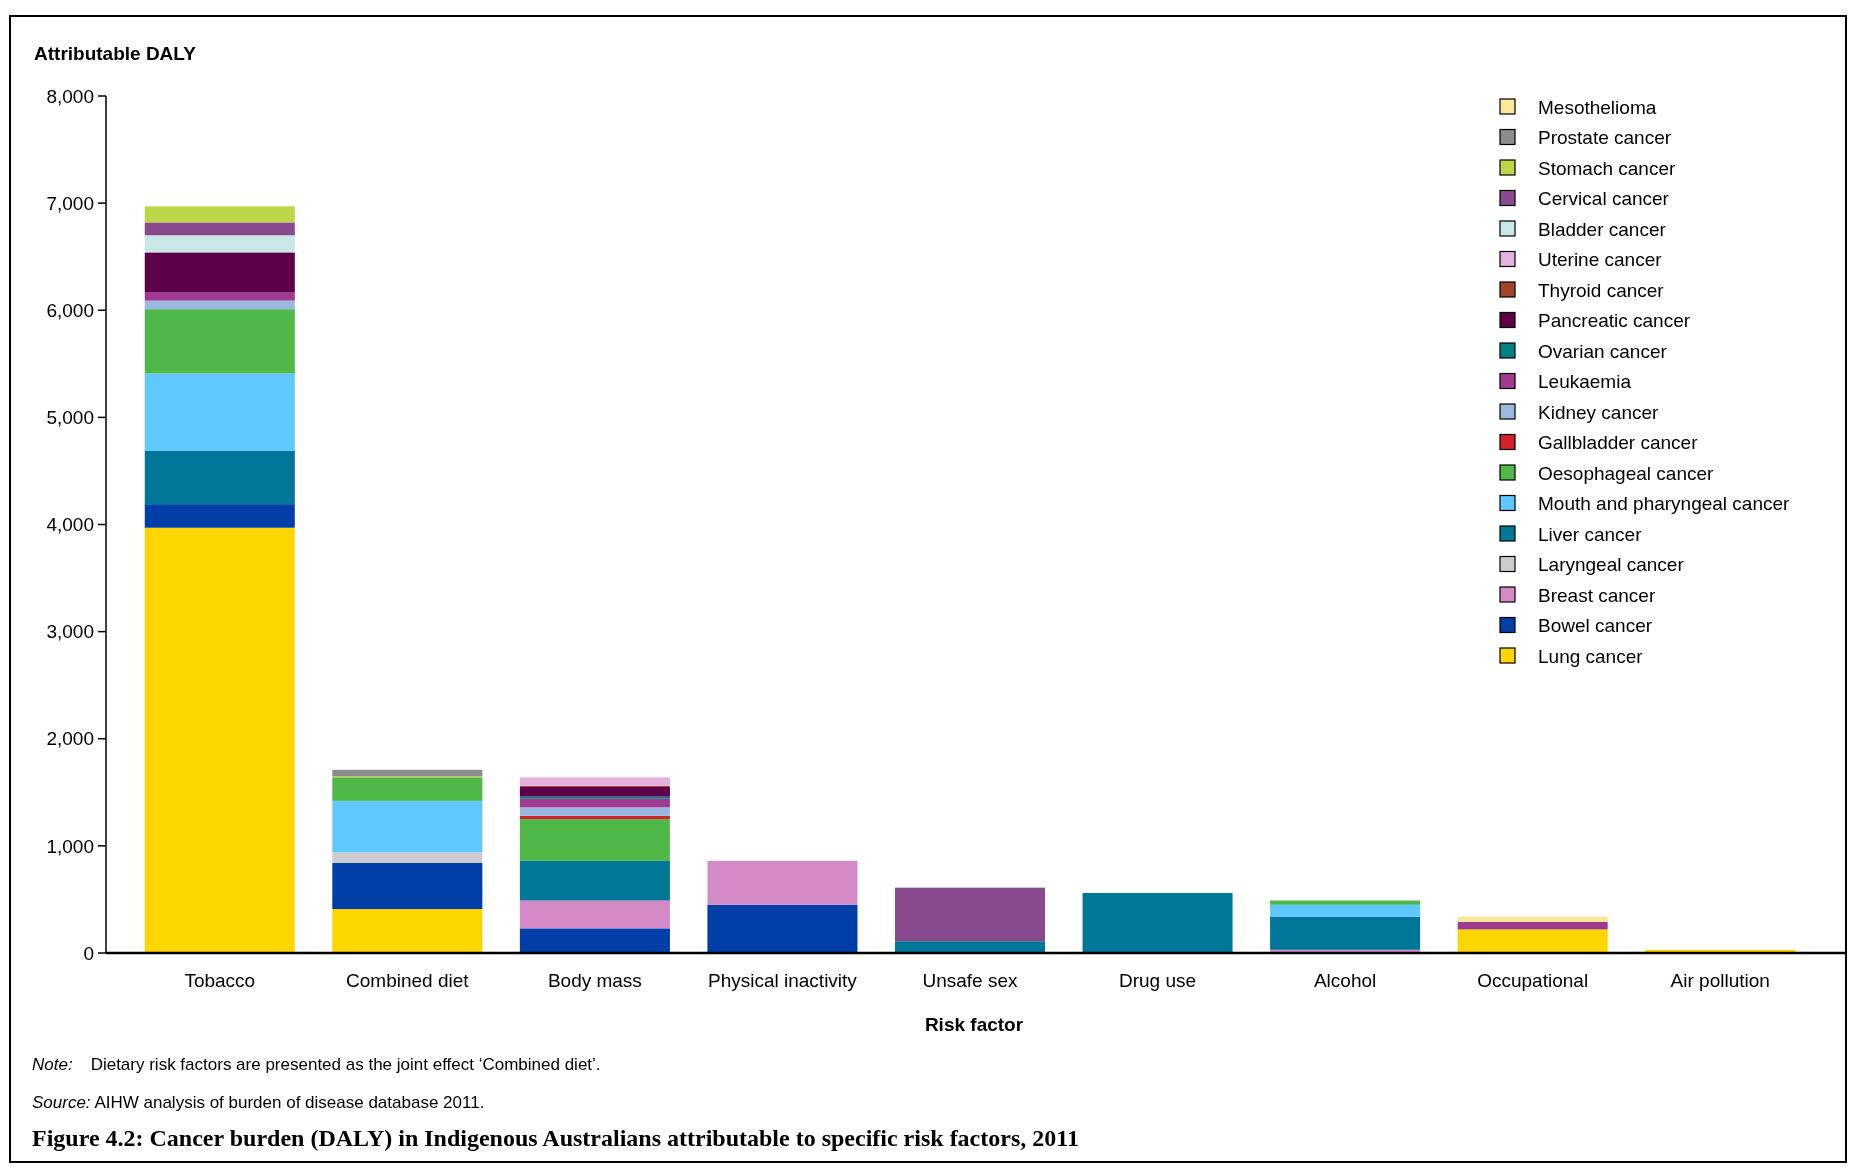 This screenshot has width=1859, height=1175. Describe the element at coordinates (258, 1102) in the screenshot. I see `source-note: Source: AIHW analysis of burden of disease database 2011.` at that location.